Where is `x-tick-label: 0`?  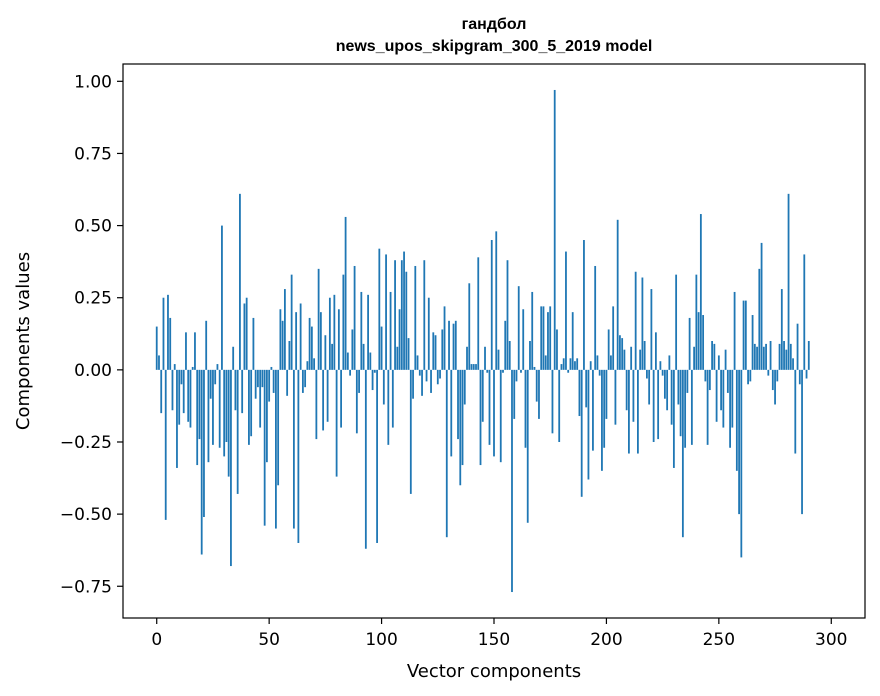 x-tick-label: 0 is located at coordinates (156, 640).